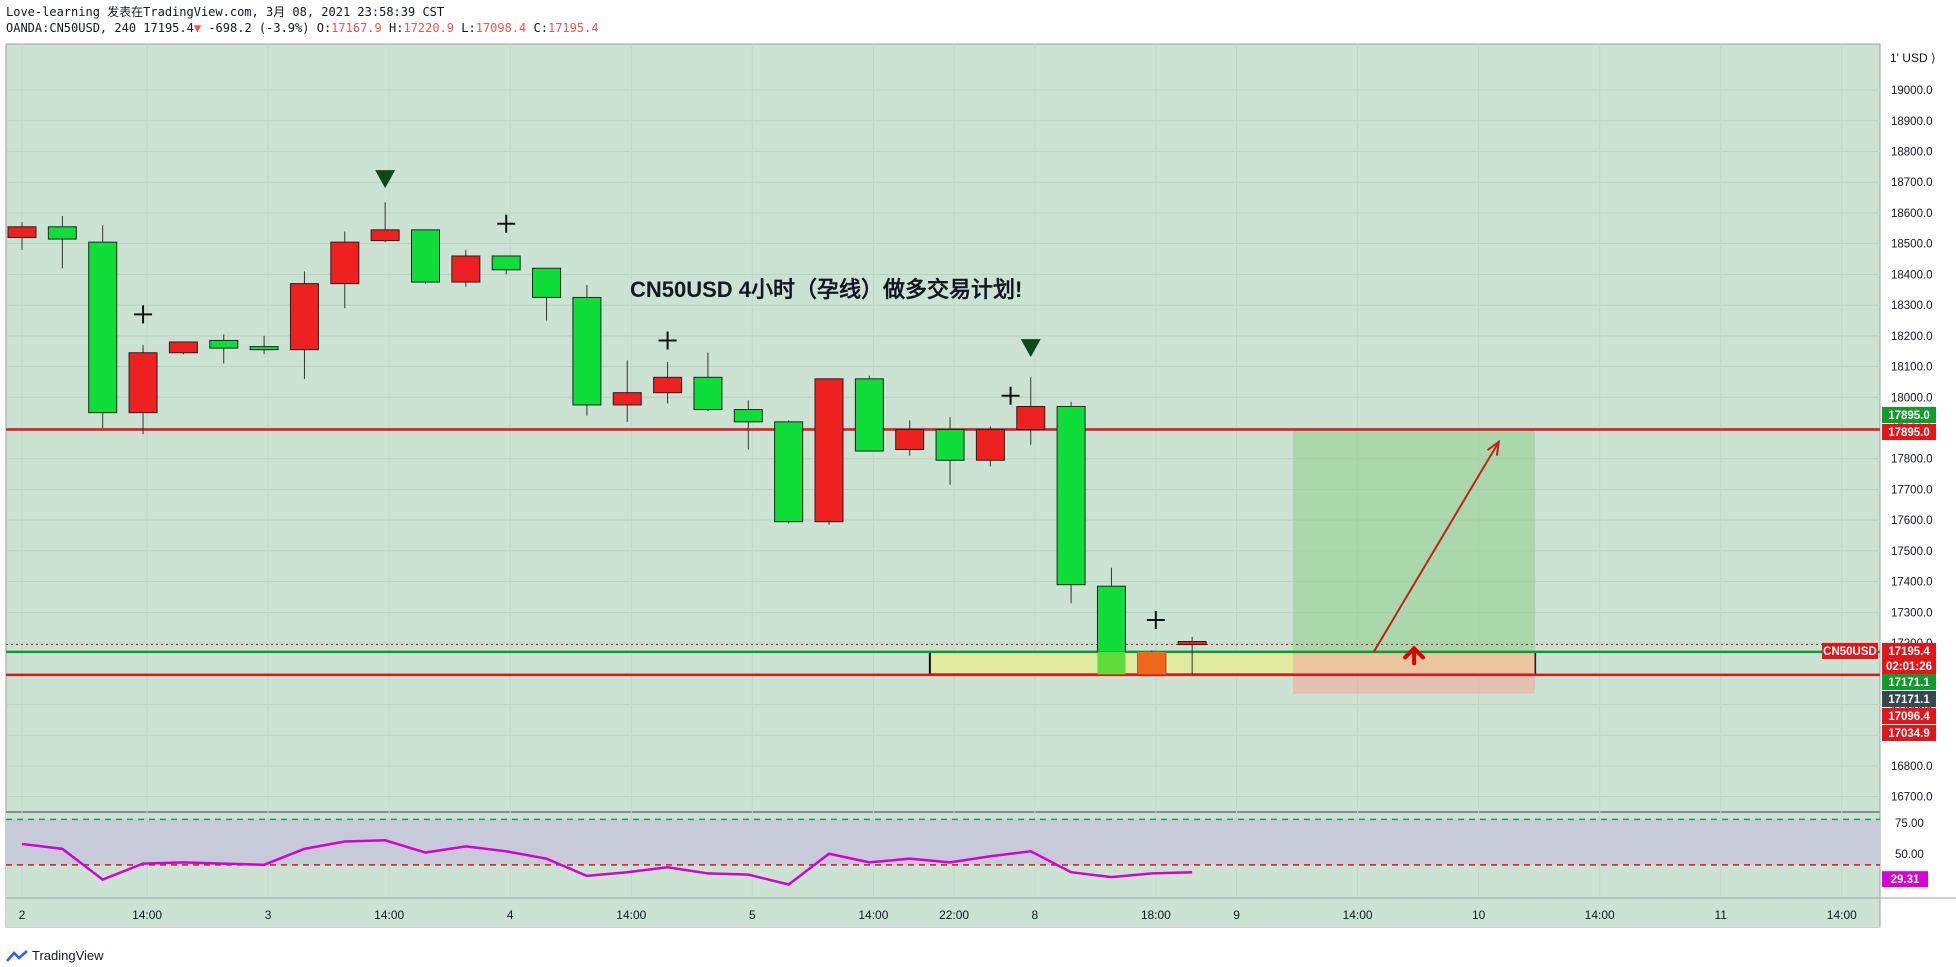 This screenshot has width=1956, height=967. I want to click on price-tick-label: 17500.0, so click(1912, 552).